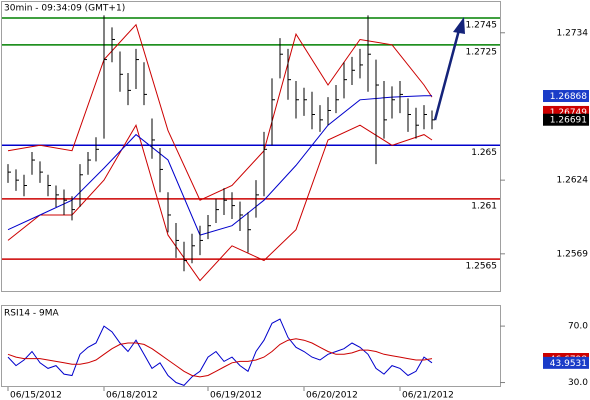  What do you see at coordinates (36, 395) in the screenshot?
I see `x-tick-label: 06/15/2012` at bounding box center [36, 395].